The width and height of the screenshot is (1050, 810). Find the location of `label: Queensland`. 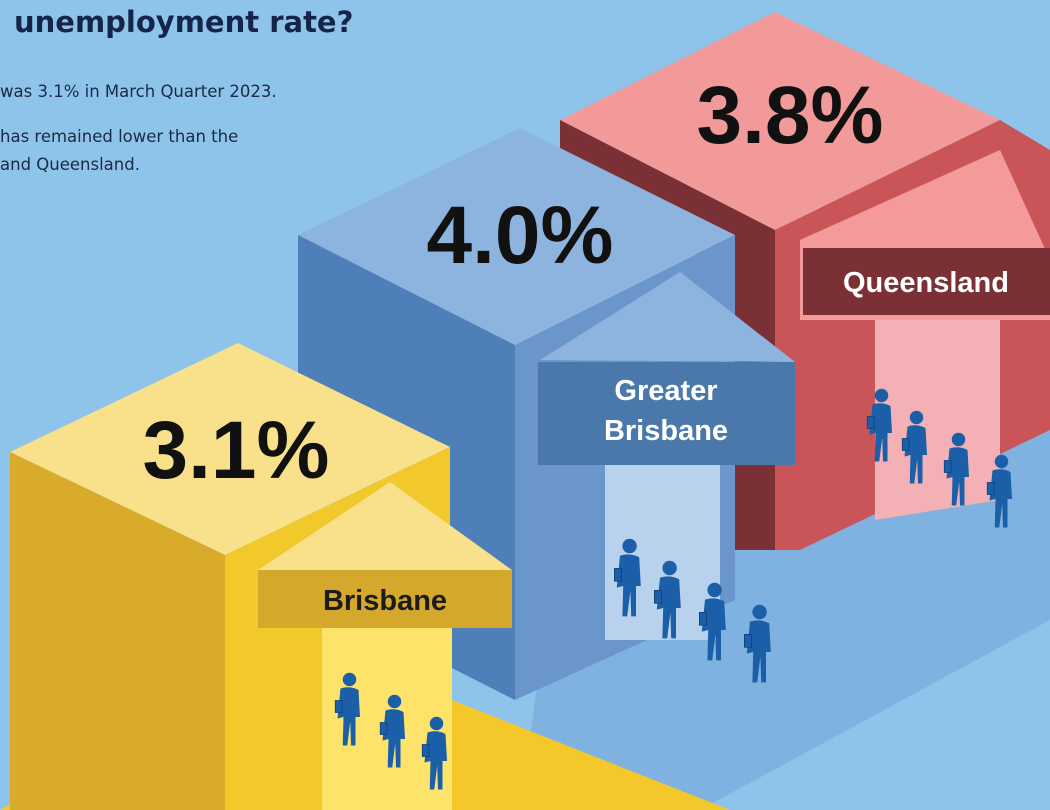

label: Queensland is located at coordinates (926, 283).